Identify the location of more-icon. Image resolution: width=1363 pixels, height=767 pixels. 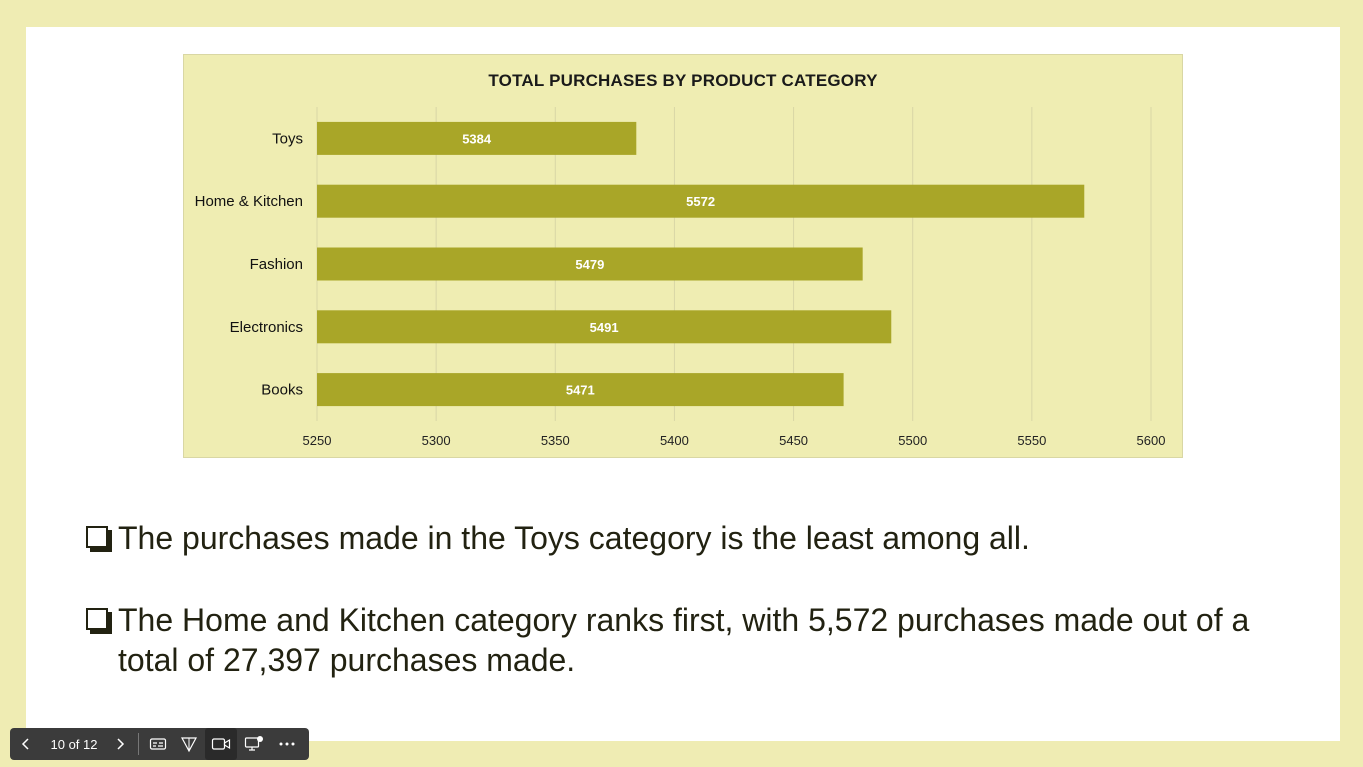
(287, 744).